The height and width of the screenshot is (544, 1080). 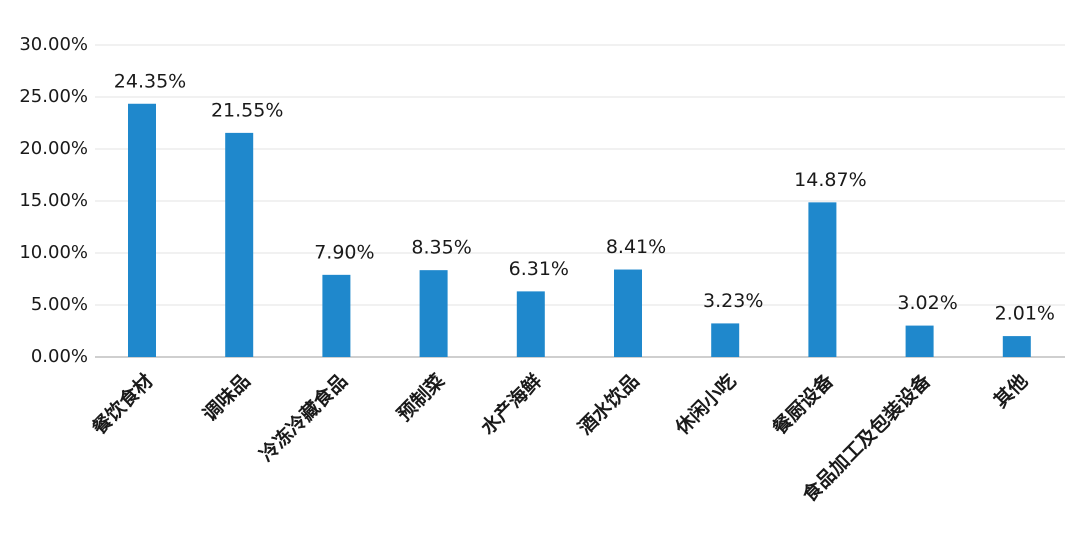 I want to click on x-tick-label: 酒水饮品, so click(x=608, y=404).